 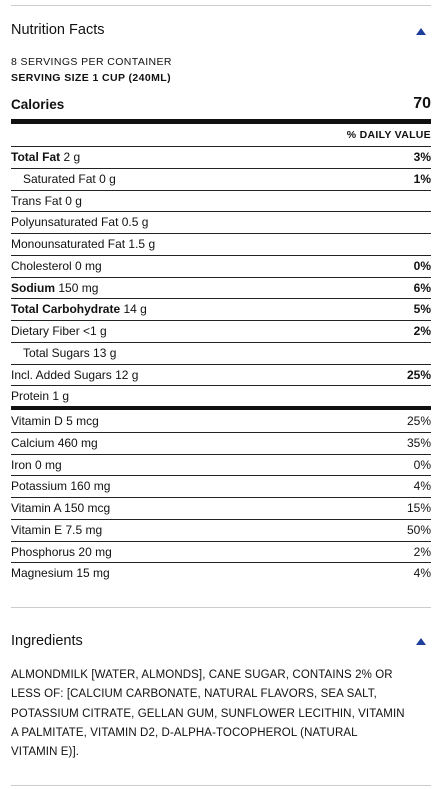 I want to click on nutrient-label: Calcium 460 mg, so click(x=54, y=443).